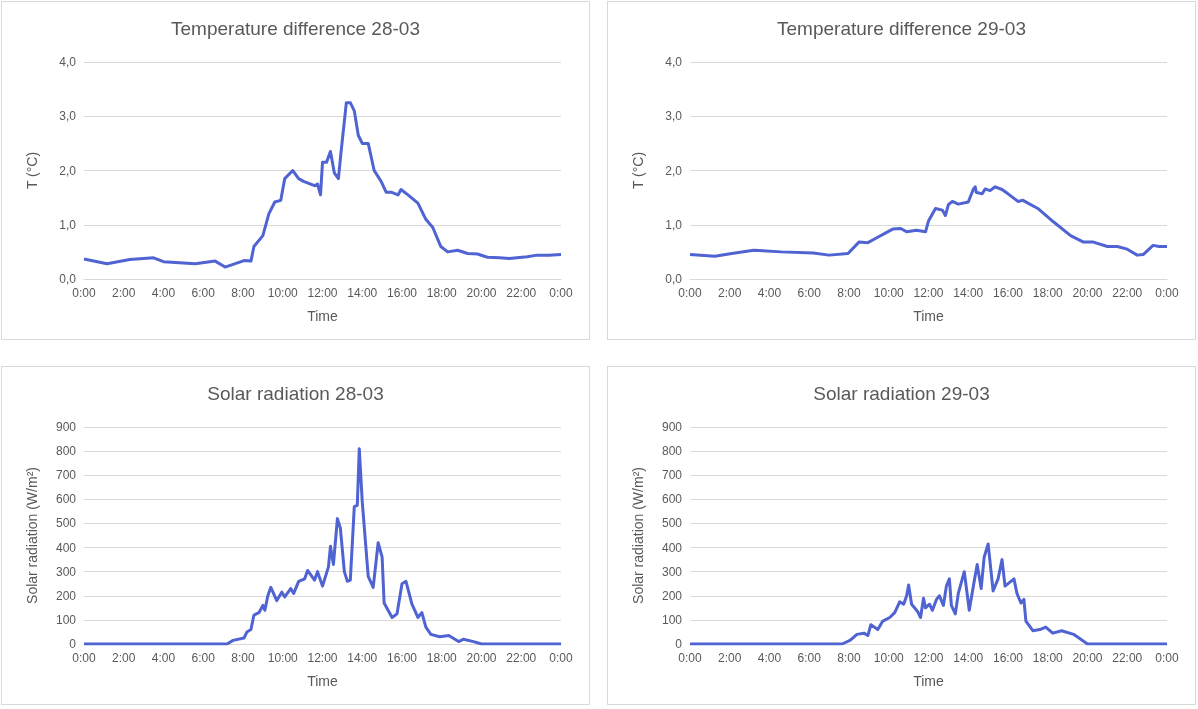  Describe the element at coordinates (901, 393) in the screenshot. I see `chart-title: Solar radiation 29-03` at that location.